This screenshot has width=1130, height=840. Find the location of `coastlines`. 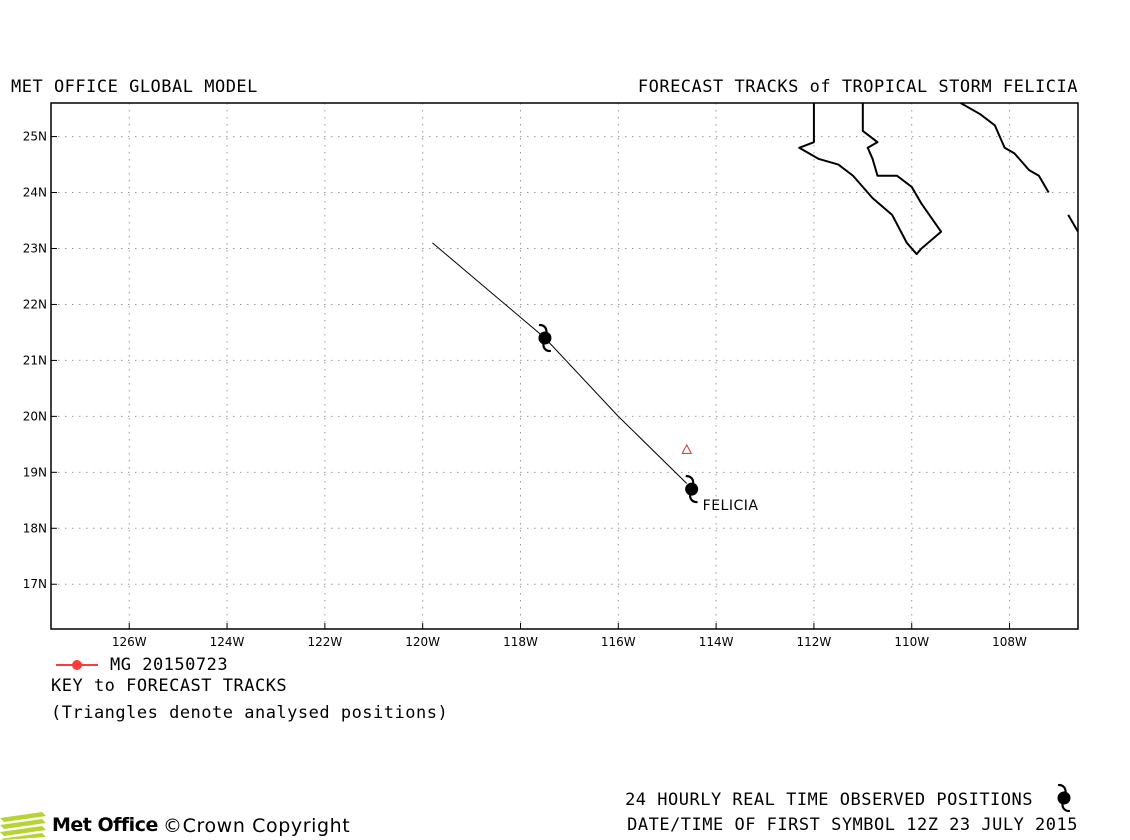

coastlines is located at coordinates (938, 179).